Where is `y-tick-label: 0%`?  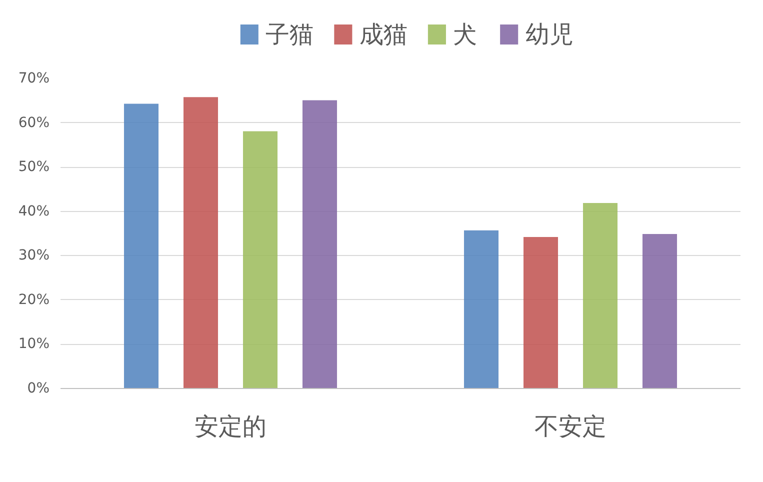 y-tick-label: 0% is located at coordinates (38, 388).